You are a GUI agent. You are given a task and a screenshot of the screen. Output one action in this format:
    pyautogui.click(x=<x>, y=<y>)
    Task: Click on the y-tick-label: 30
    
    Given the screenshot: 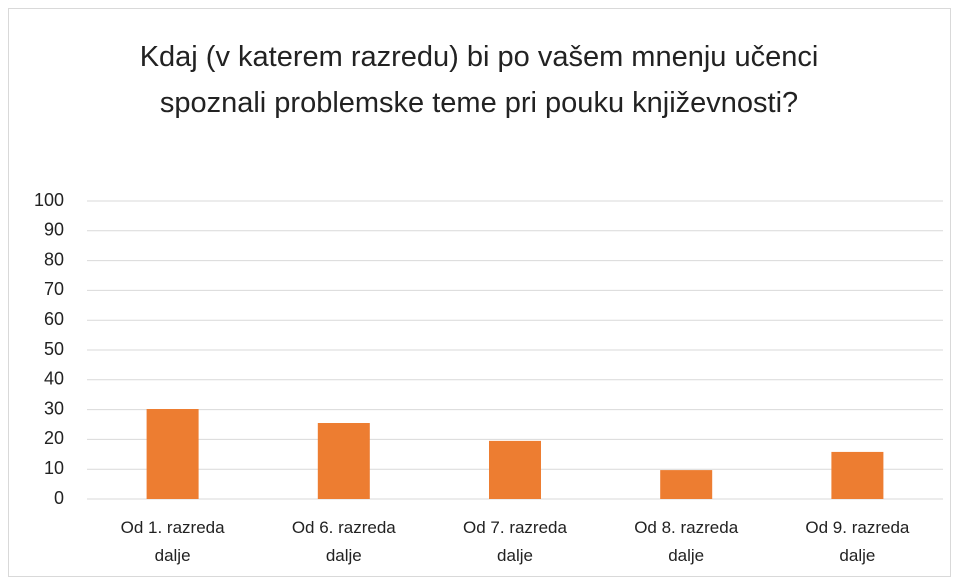 What is the action you would take?
    pyautogui.click(x=54, y=408)
    